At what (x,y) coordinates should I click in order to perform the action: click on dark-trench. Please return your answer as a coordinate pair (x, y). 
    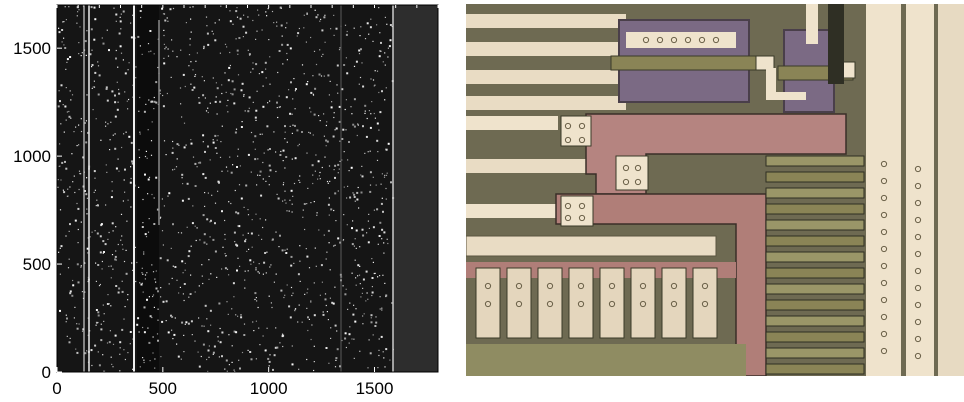
    Looking at the image, I should click on (836, 44).